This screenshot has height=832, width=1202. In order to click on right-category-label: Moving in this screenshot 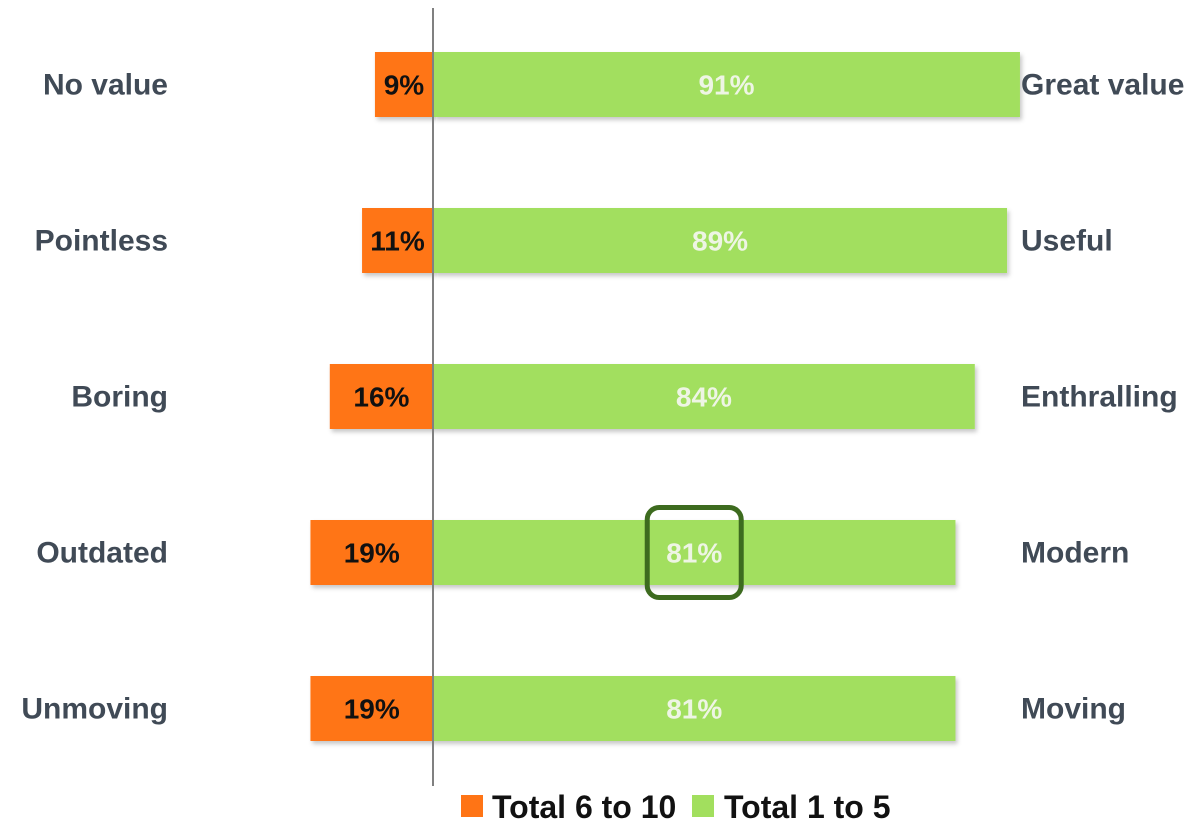, I will do `click(1073, 709)`.